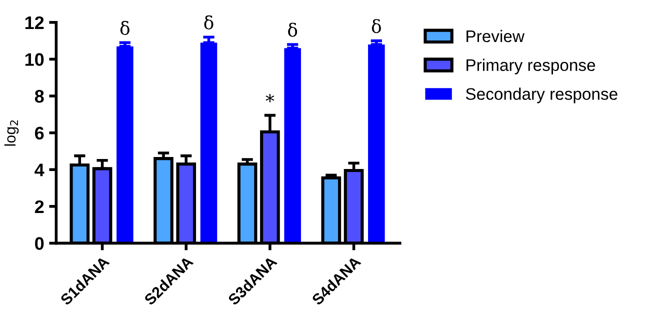 The image size is (661, 320). Describe the element at coordinates (34, 59) in the screenshot. I see `y-tick-label: 10` at that location.